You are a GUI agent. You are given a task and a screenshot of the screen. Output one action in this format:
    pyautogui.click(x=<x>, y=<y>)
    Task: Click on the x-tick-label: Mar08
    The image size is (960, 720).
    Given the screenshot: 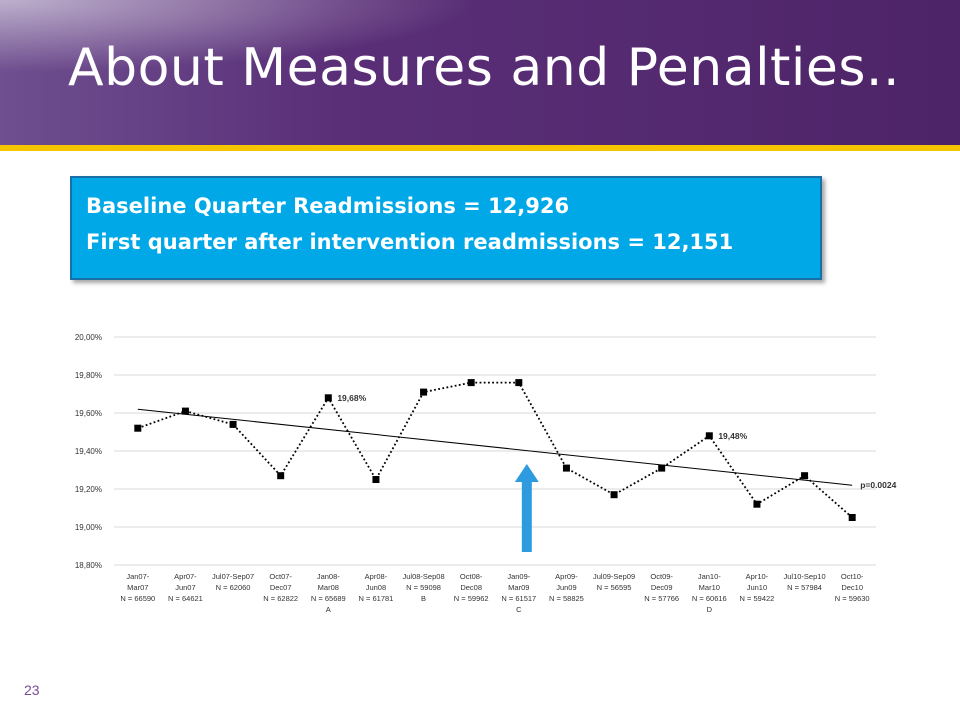 What is the action you would take?
    pyautogui.click(x=328, y=587)
    